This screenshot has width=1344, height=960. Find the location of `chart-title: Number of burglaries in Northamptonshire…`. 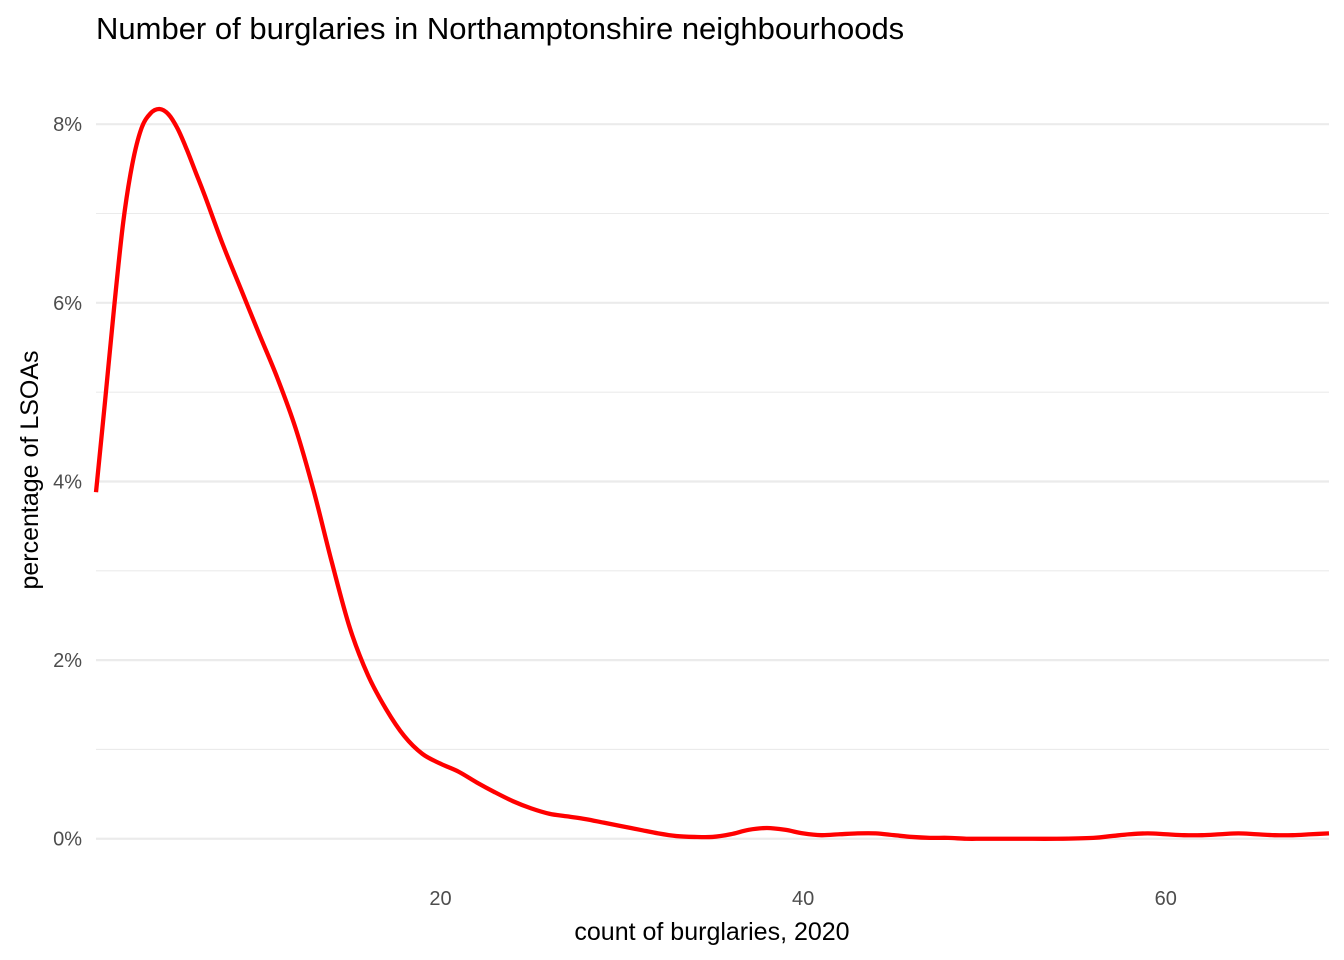

chart-title: Number of burglaries in Northamptonshire… is located at coordinates (500, 28).